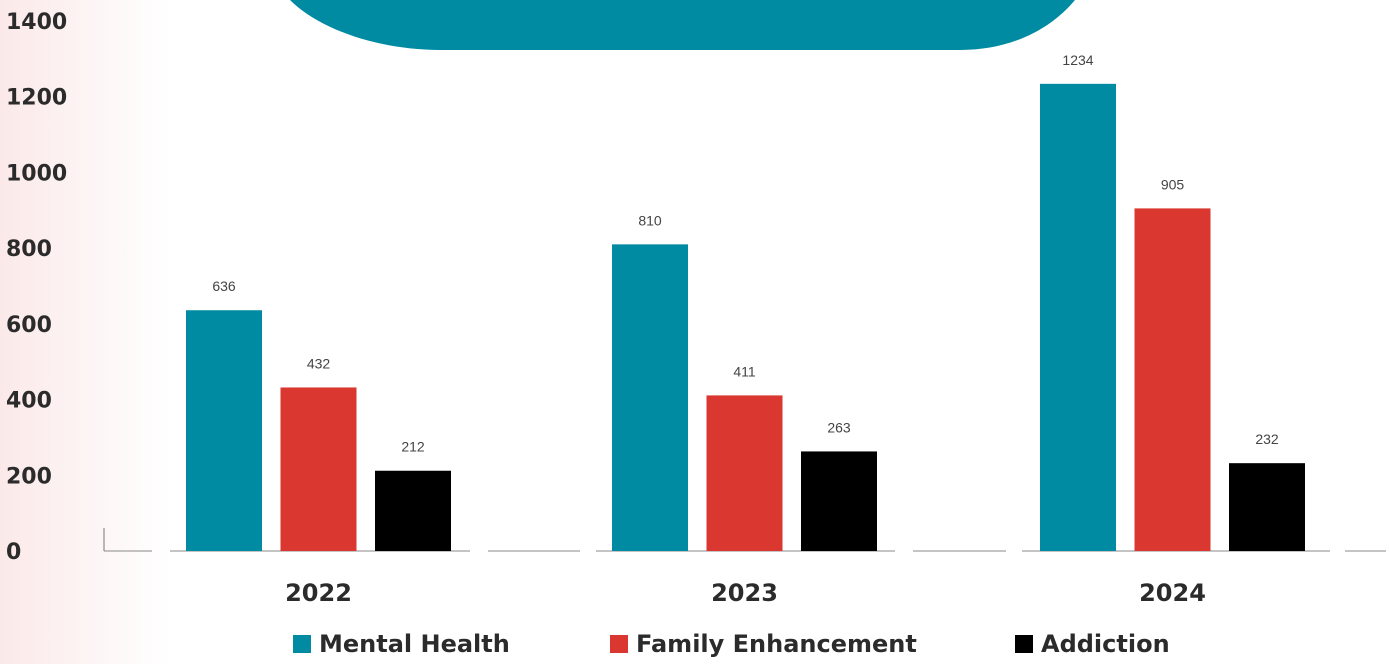 The height and width of the screenshot is (664, 1390). I want to click on x-tick-label: 2023, so click(744, 593).